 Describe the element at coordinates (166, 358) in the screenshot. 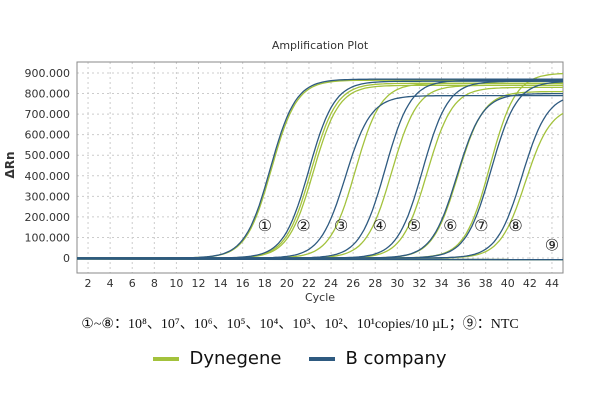

I see `legend-swatch-dynegene` at that location.